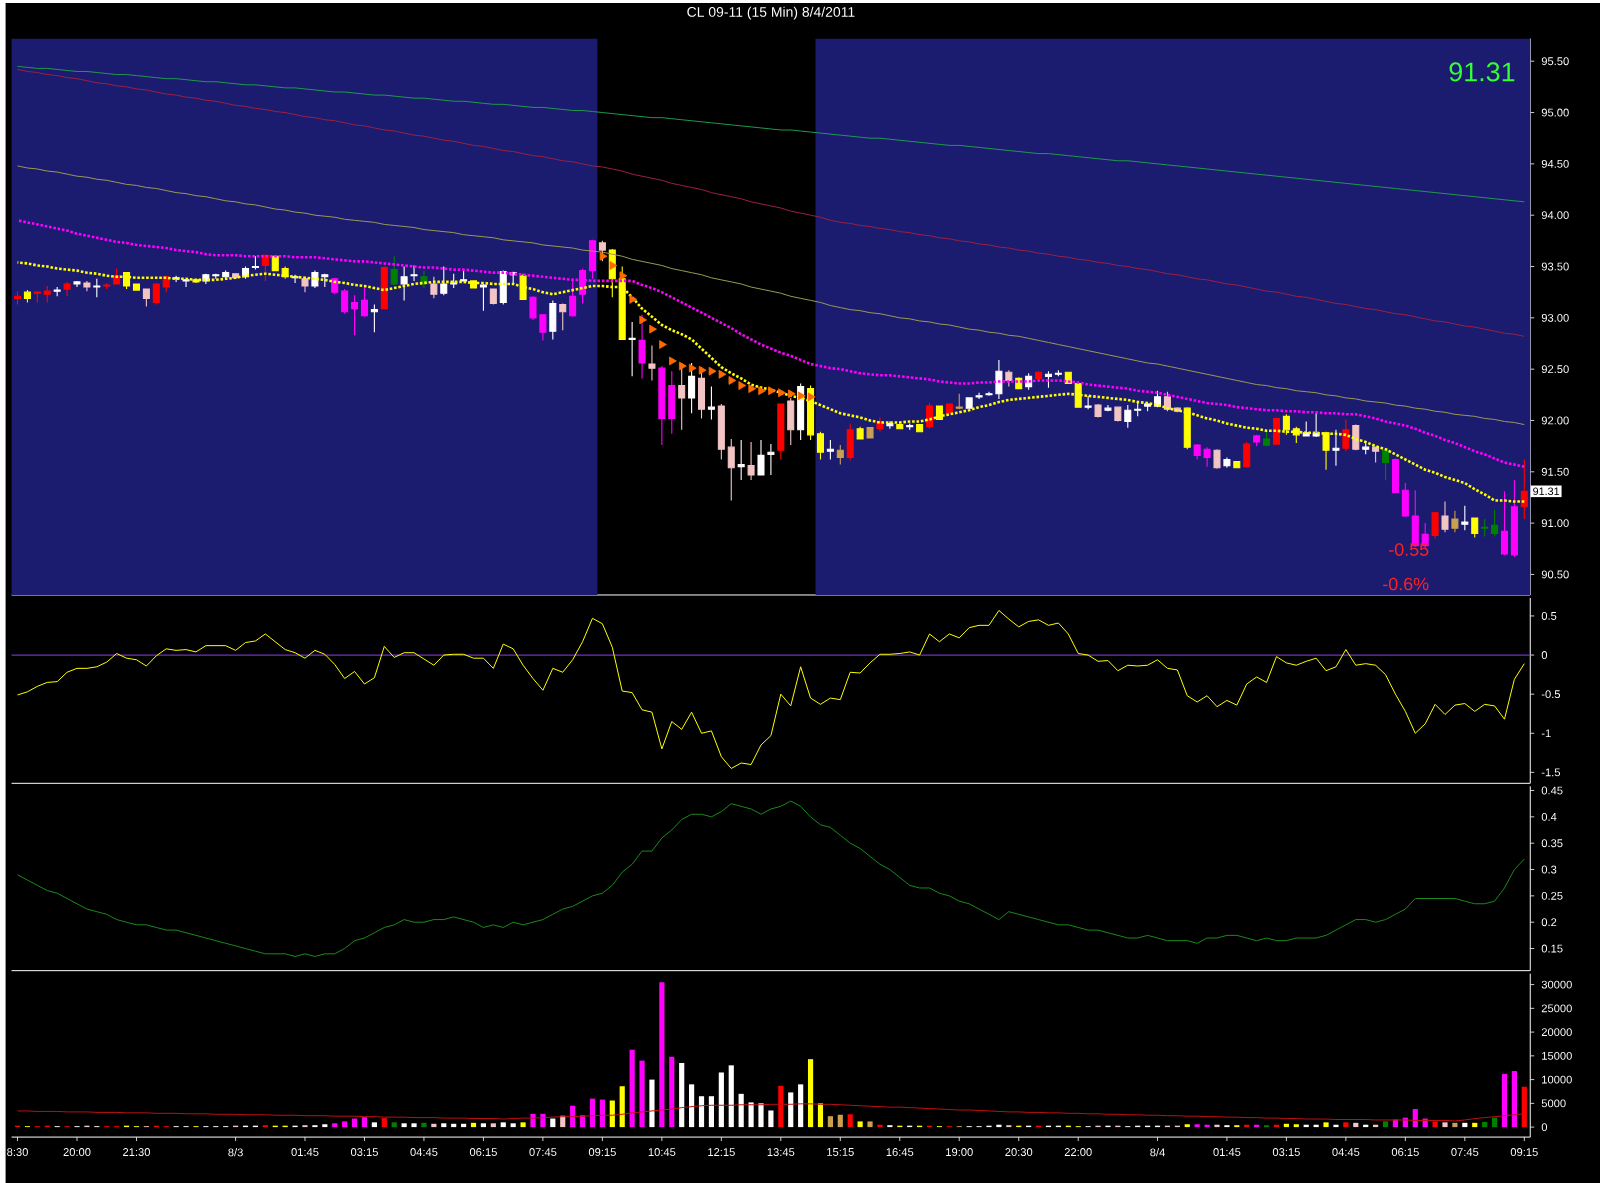 The width and height of the screenshot is (1600, 1183). What do you see at coordinates (1552, 948) in the screenshot?
I see `y-tick-label: 0.15` at bounding box center [1552, 948].